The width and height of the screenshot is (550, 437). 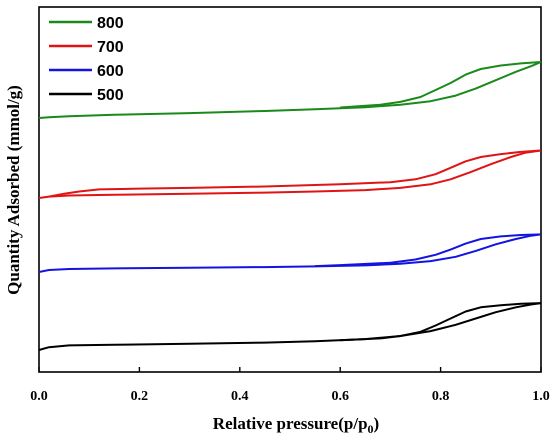 I want to click on x-axis-title: Relative pressure(p/p0), so click(x=296, y=425).